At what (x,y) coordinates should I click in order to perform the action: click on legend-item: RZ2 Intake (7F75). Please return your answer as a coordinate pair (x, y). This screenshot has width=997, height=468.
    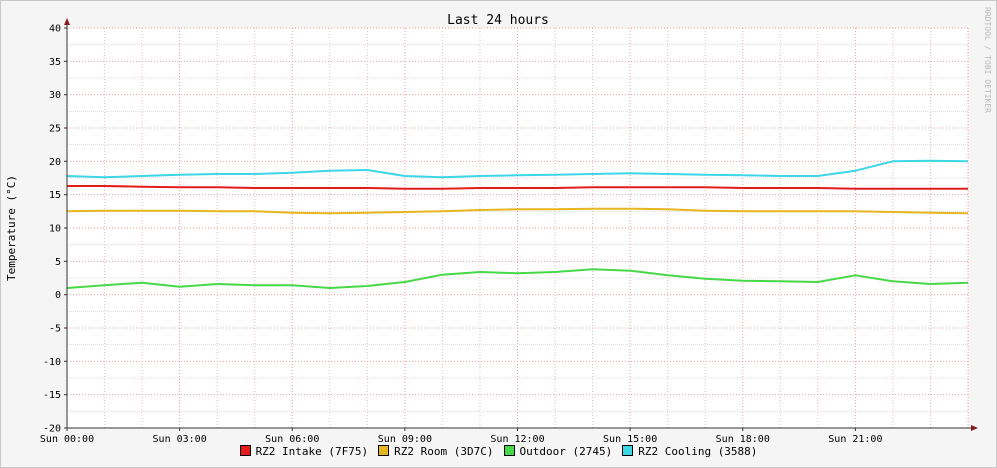
    Looking at the image, I should click on (304, 451).